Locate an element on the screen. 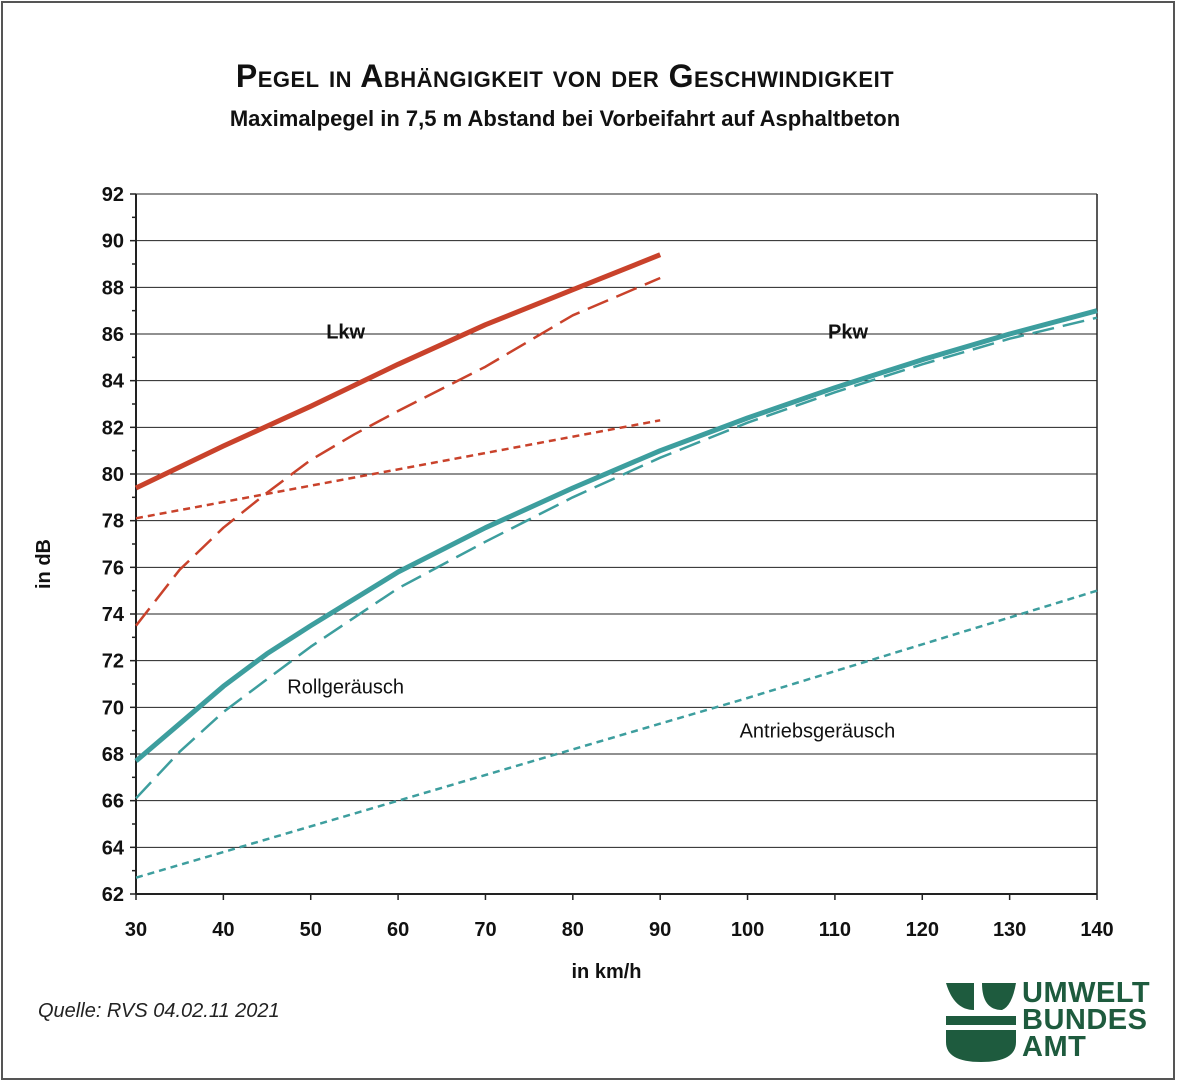  x-tick-label: 70 is located at coordinates (485, 930).